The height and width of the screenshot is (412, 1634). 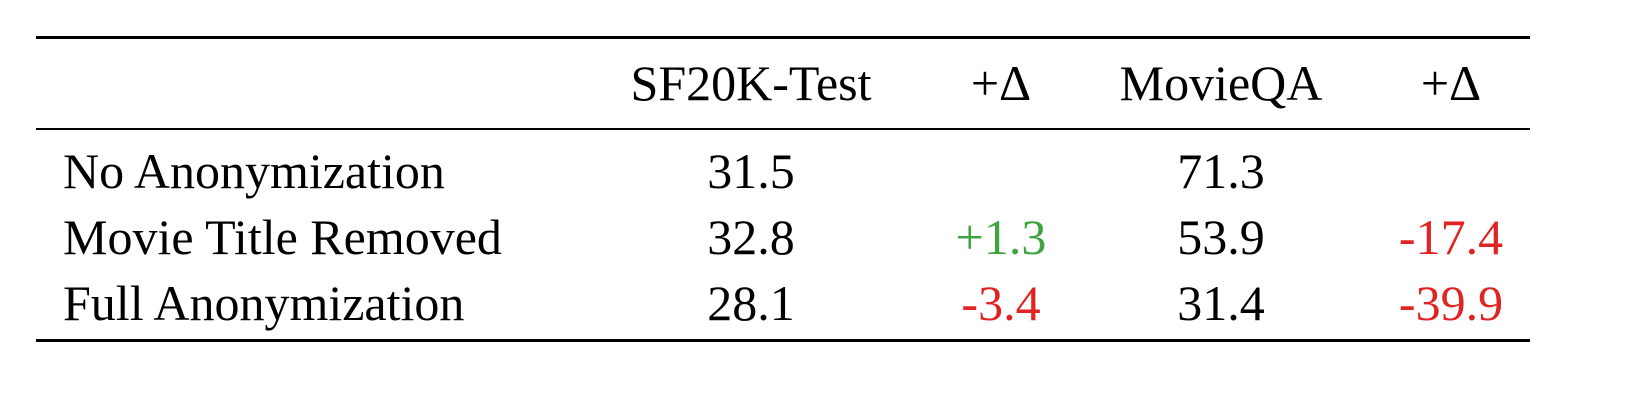 What do you see at coordinates (751, 171) in the screenshot?
I see `sf20k-value: 31.5` at bounding box center [751, 171].